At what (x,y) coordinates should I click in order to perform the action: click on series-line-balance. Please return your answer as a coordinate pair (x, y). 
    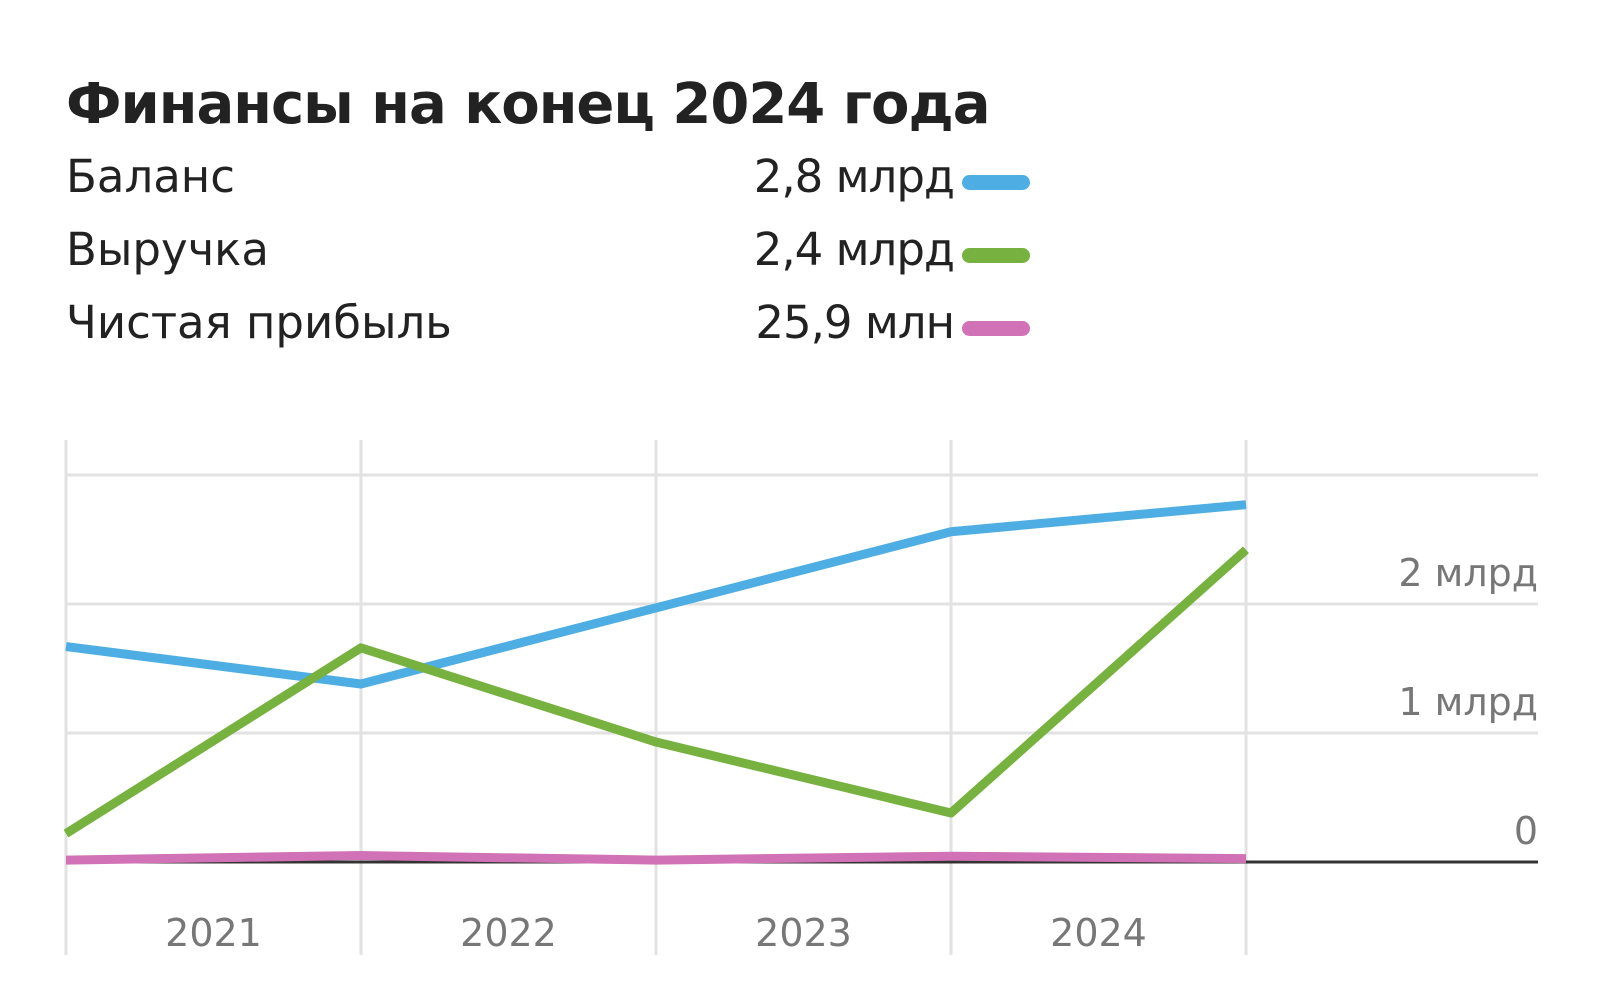
    Looking at the image, I should click on (656, 594).